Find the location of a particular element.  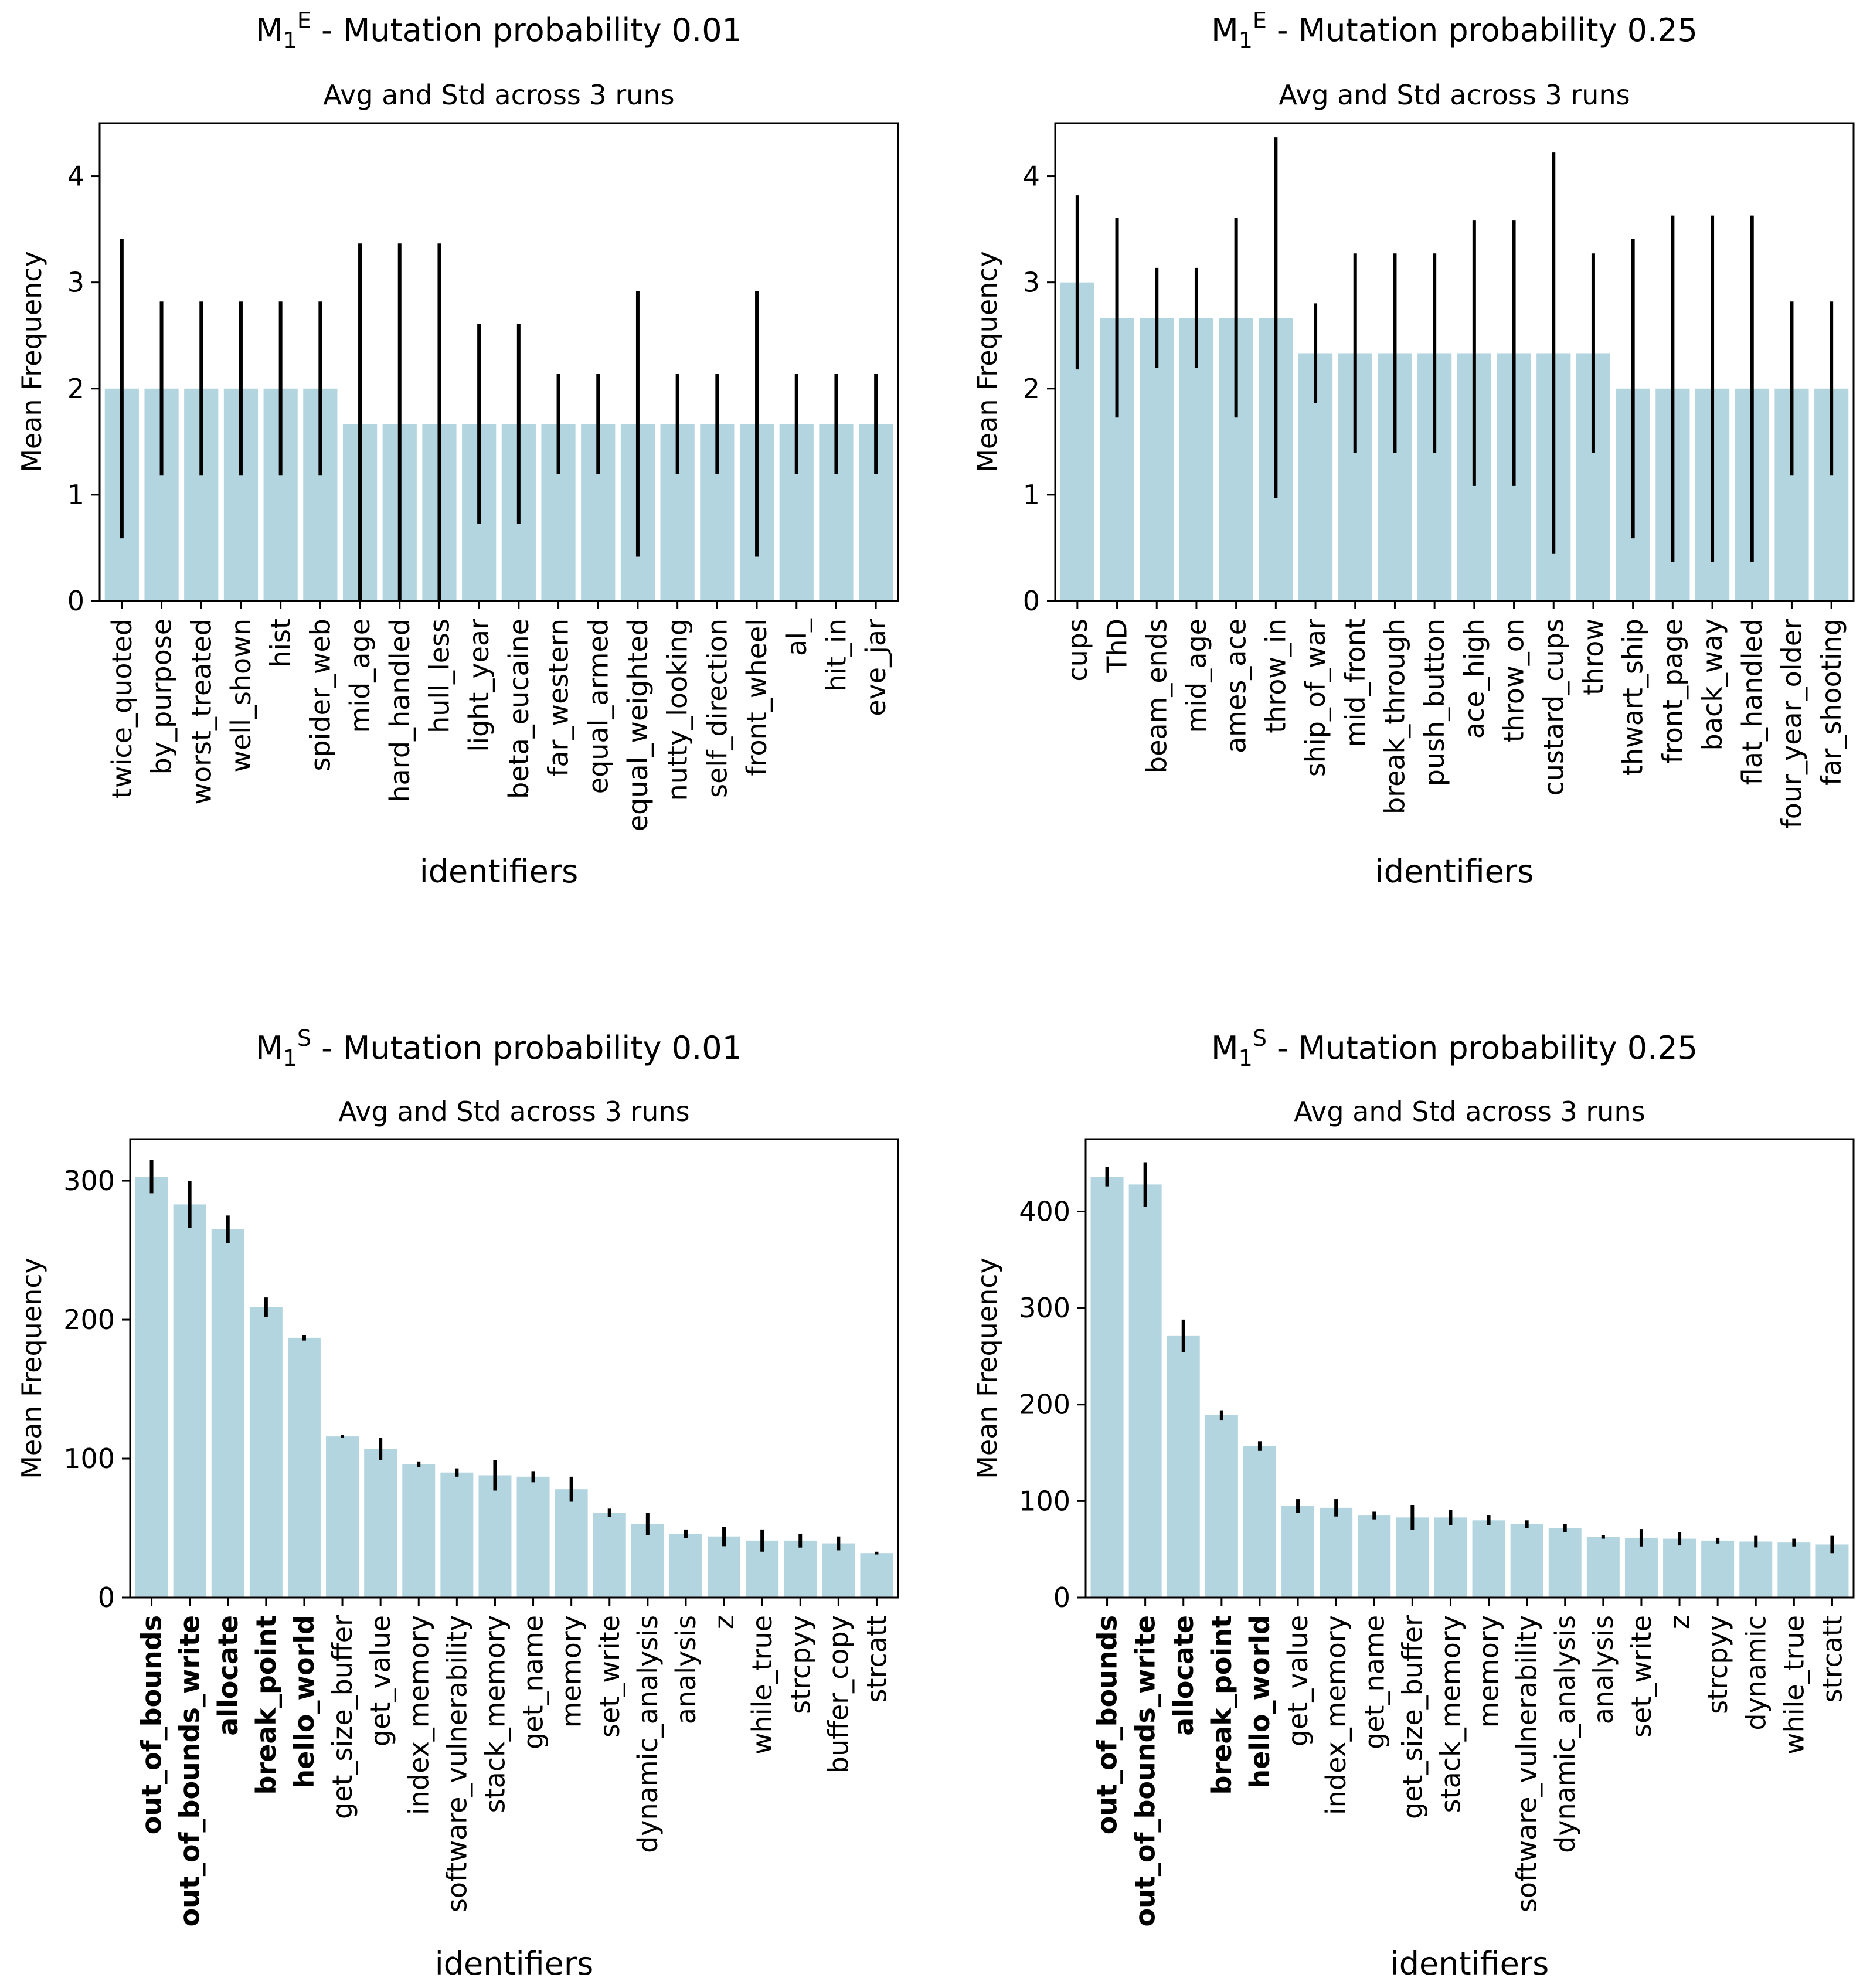

x-tick-label: index_memory is located at coordinates (1336, 1715).